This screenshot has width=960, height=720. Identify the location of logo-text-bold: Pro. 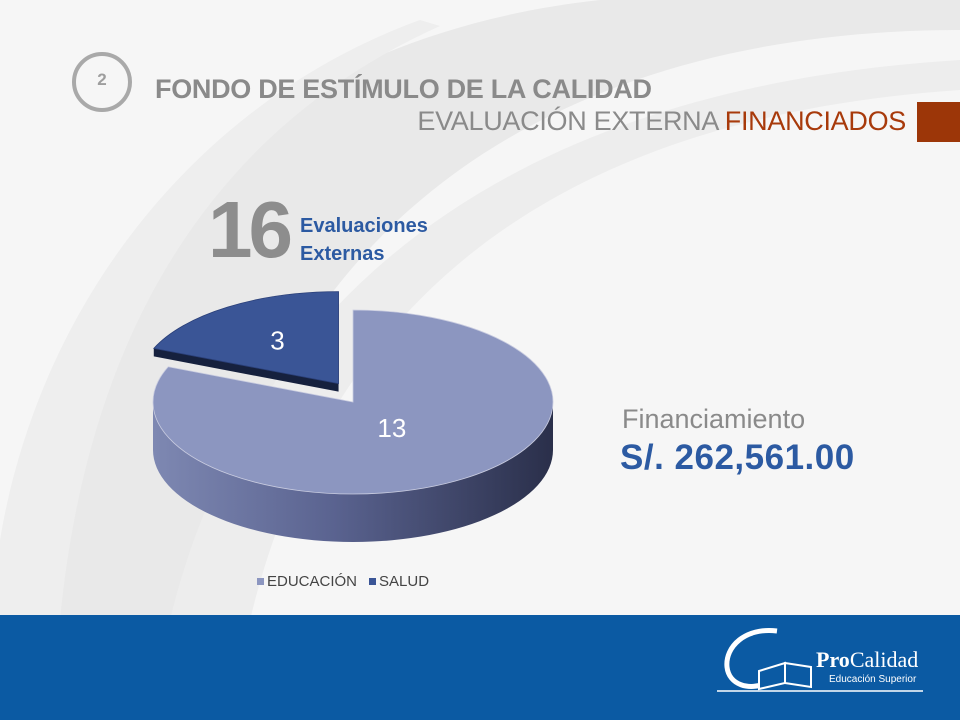
(833, 659).